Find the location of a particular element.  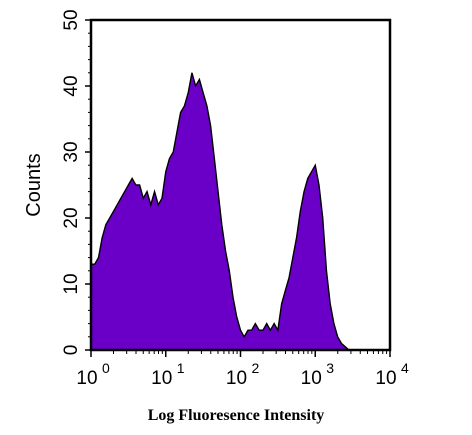

x-tick-exponent: 4 is located at coordinates (405, 368).